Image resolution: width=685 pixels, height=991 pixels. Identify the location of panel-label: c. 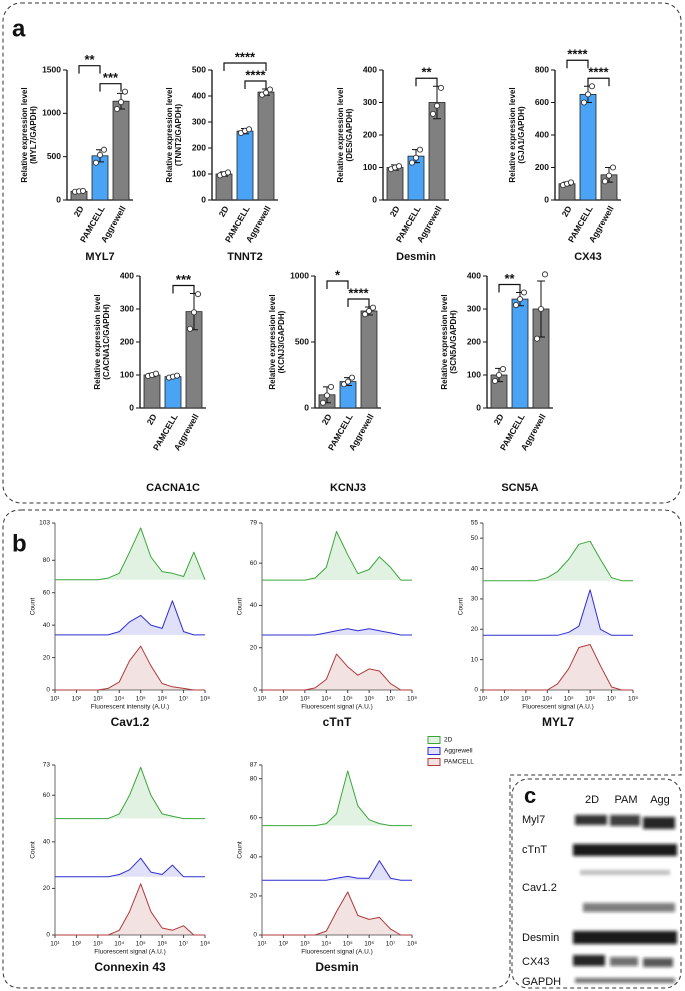
(530, 795).